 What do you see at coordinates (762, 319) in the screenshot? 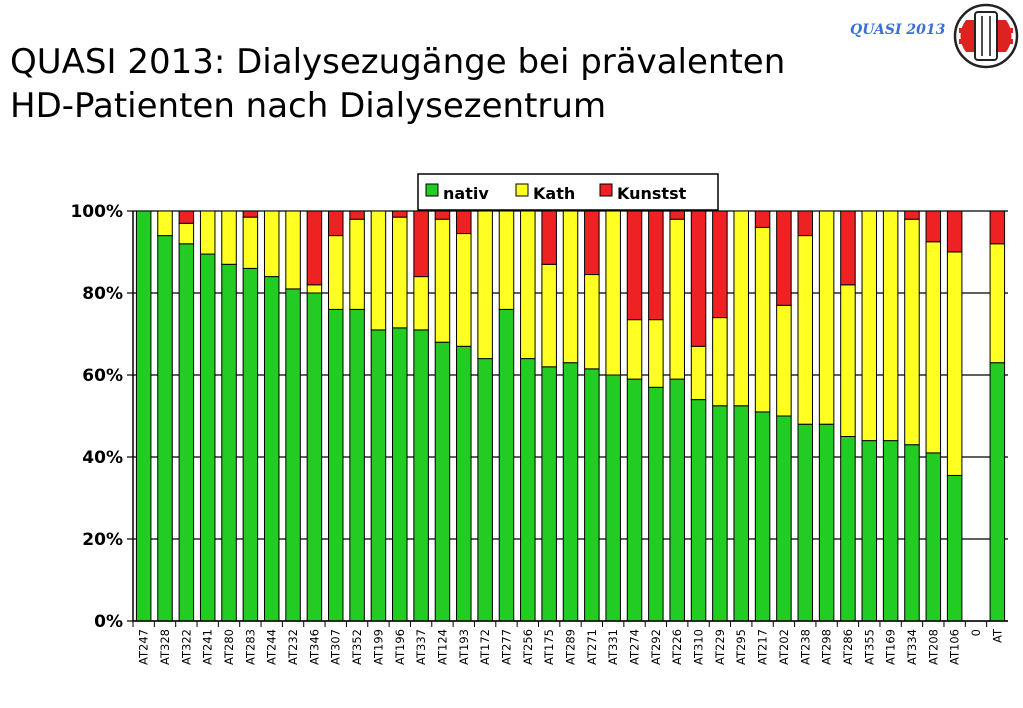
I see `bar-kath-at217` at bounding box center [762, 319].